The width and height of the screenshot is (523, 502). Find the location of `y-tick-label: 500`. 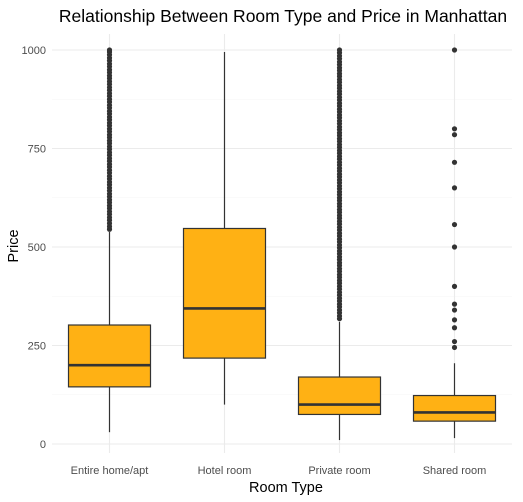

y-tick-label: 500 is located at coordinates (37, 248).